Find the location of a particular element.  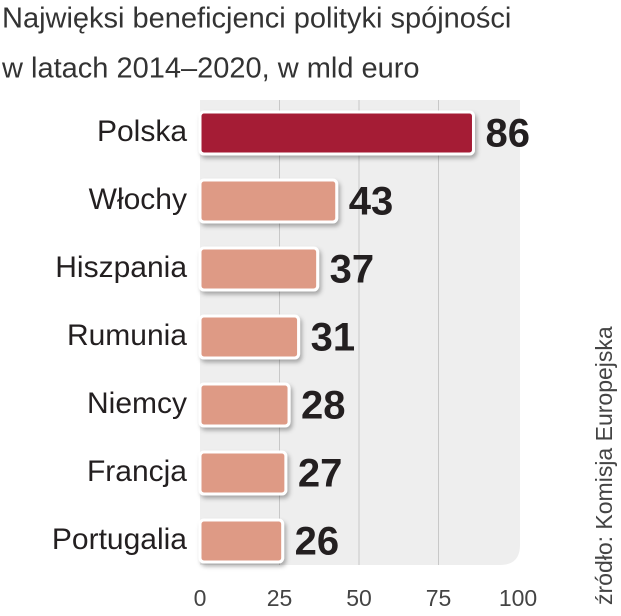

value-label: 26 is located at coordinates (317, 542).